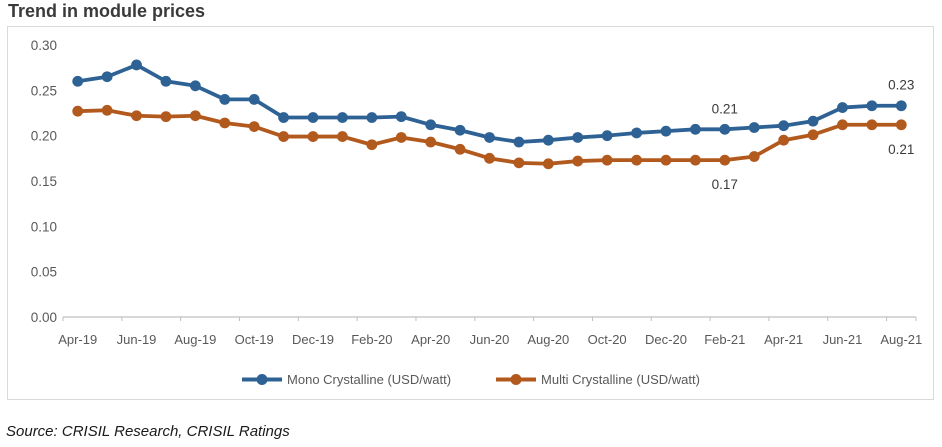  I want to click on x-tick-label: Feb-21, so click(724, 339).